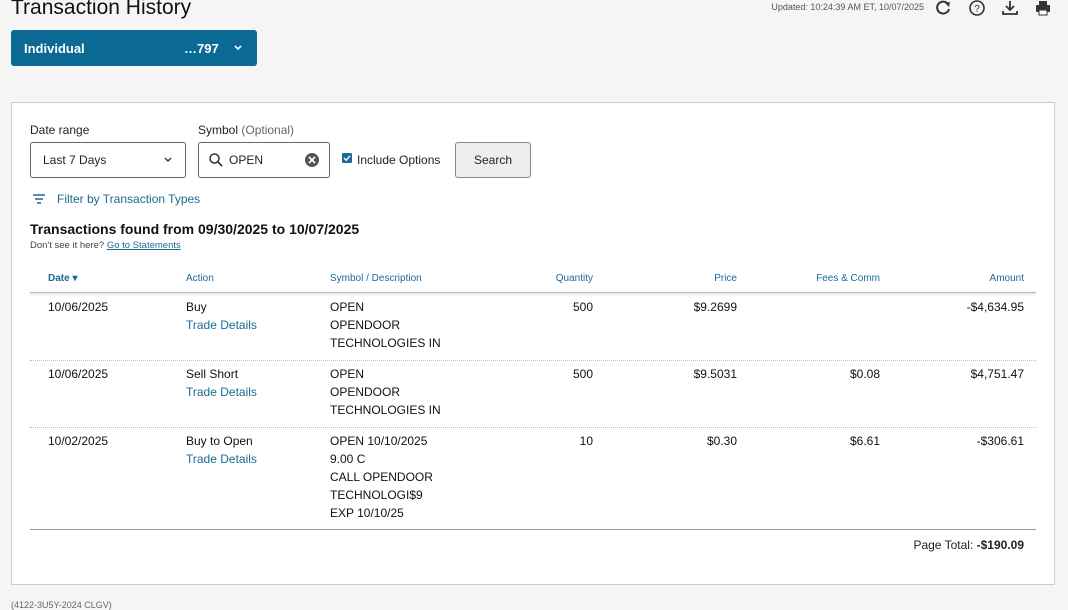  I want to click on quantity-cell: 10, so click(586, 441).